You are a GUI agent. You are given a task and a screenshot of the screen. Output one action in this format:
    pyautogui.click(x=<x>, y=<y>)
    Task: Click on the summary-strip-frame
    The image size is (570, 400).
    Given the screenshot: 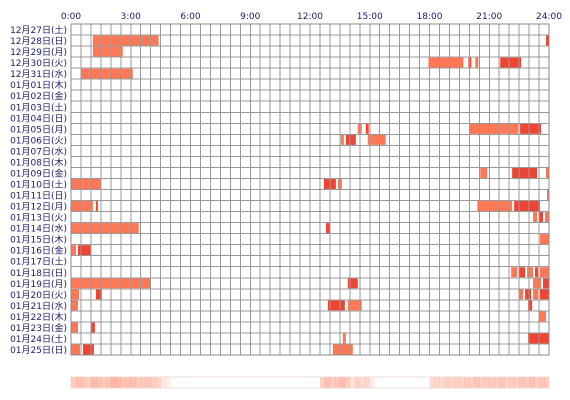 What is the action you would take?
    pyautogui.click(x=310, y=382)
    